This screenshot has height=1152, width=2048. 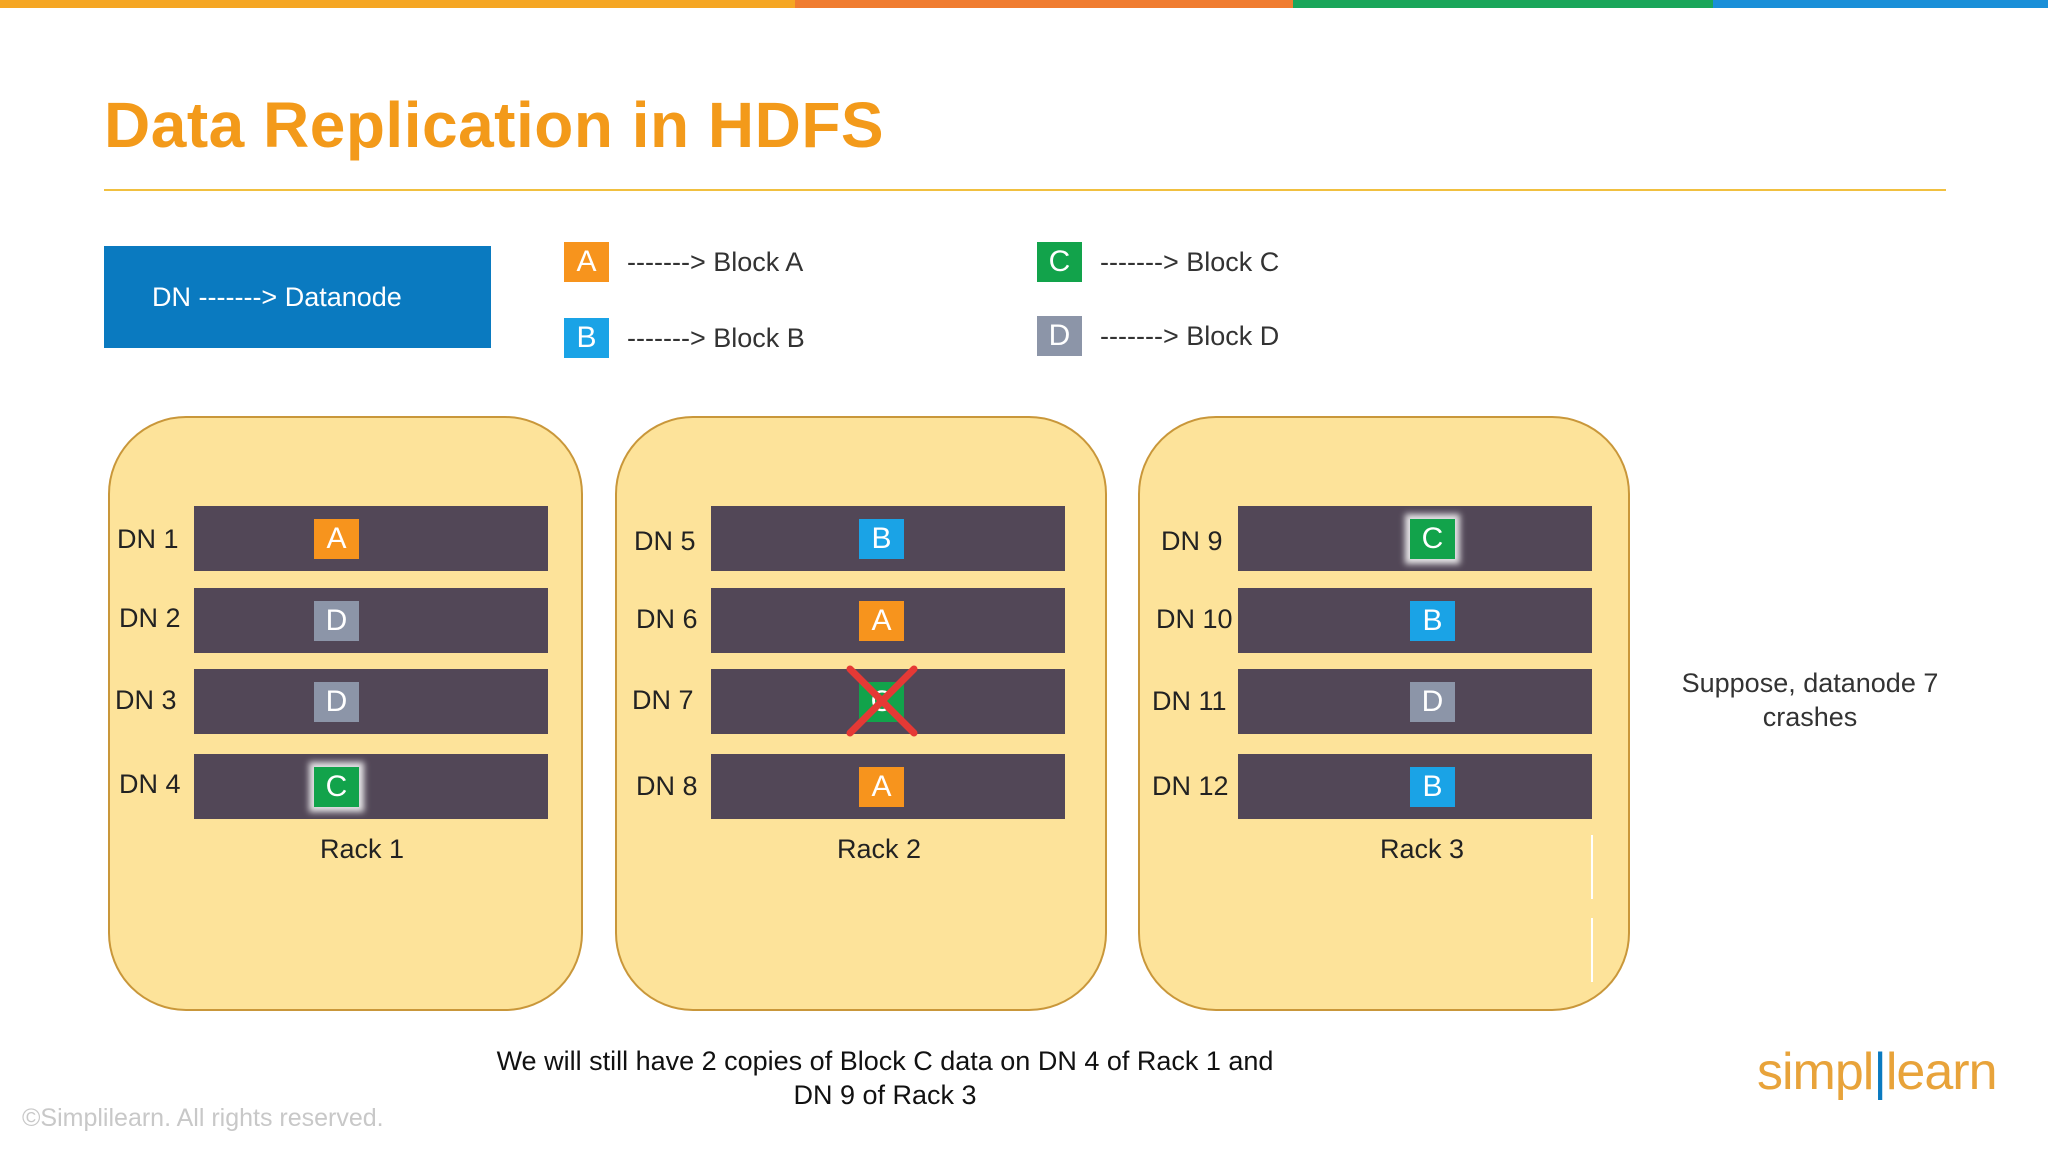 What do you see at coordinates (1025, 190) in the screenshot?
I see `title-divider` at bounding box center [1025, 190].